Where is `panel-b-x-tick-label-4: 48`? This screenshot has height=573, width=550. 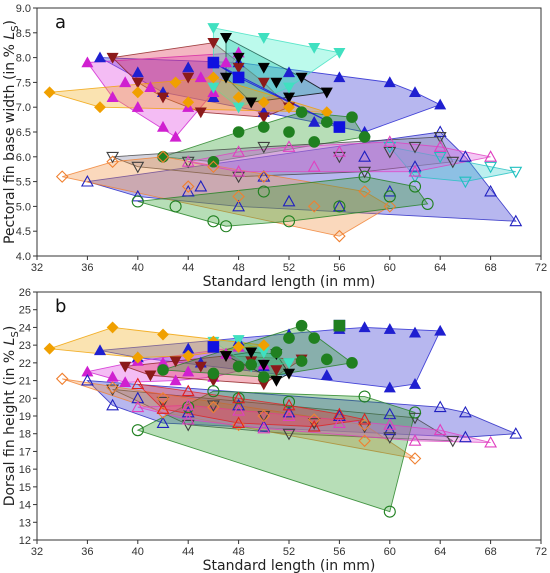 panel-b-x-tick-label-4: 48 is located at coordinates (238, 552).